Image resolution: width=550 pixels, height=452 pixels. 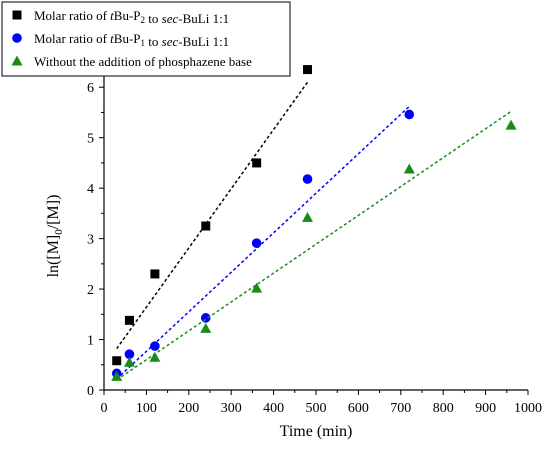 I want to click on y-tick-label: 3, so click(x=90, y=240).